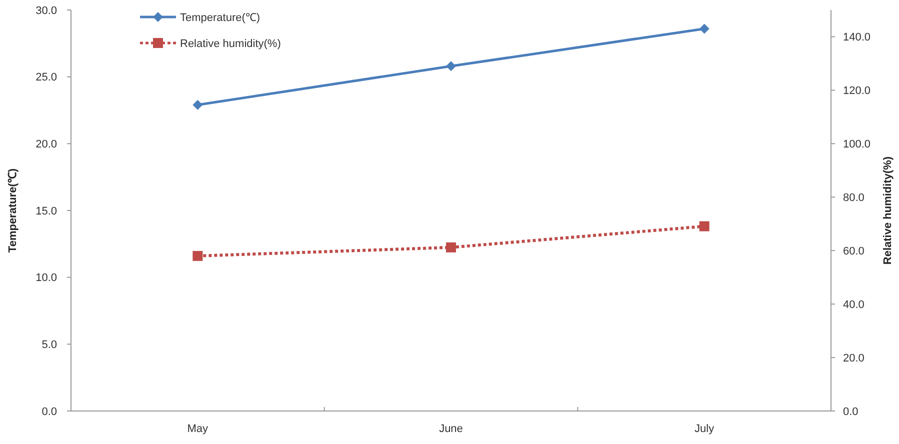  What do you see at coordinates (13, 210) in the screenshot?
I see `y-axis-title: Temperature(℃)` at bounding box center [13, 210].